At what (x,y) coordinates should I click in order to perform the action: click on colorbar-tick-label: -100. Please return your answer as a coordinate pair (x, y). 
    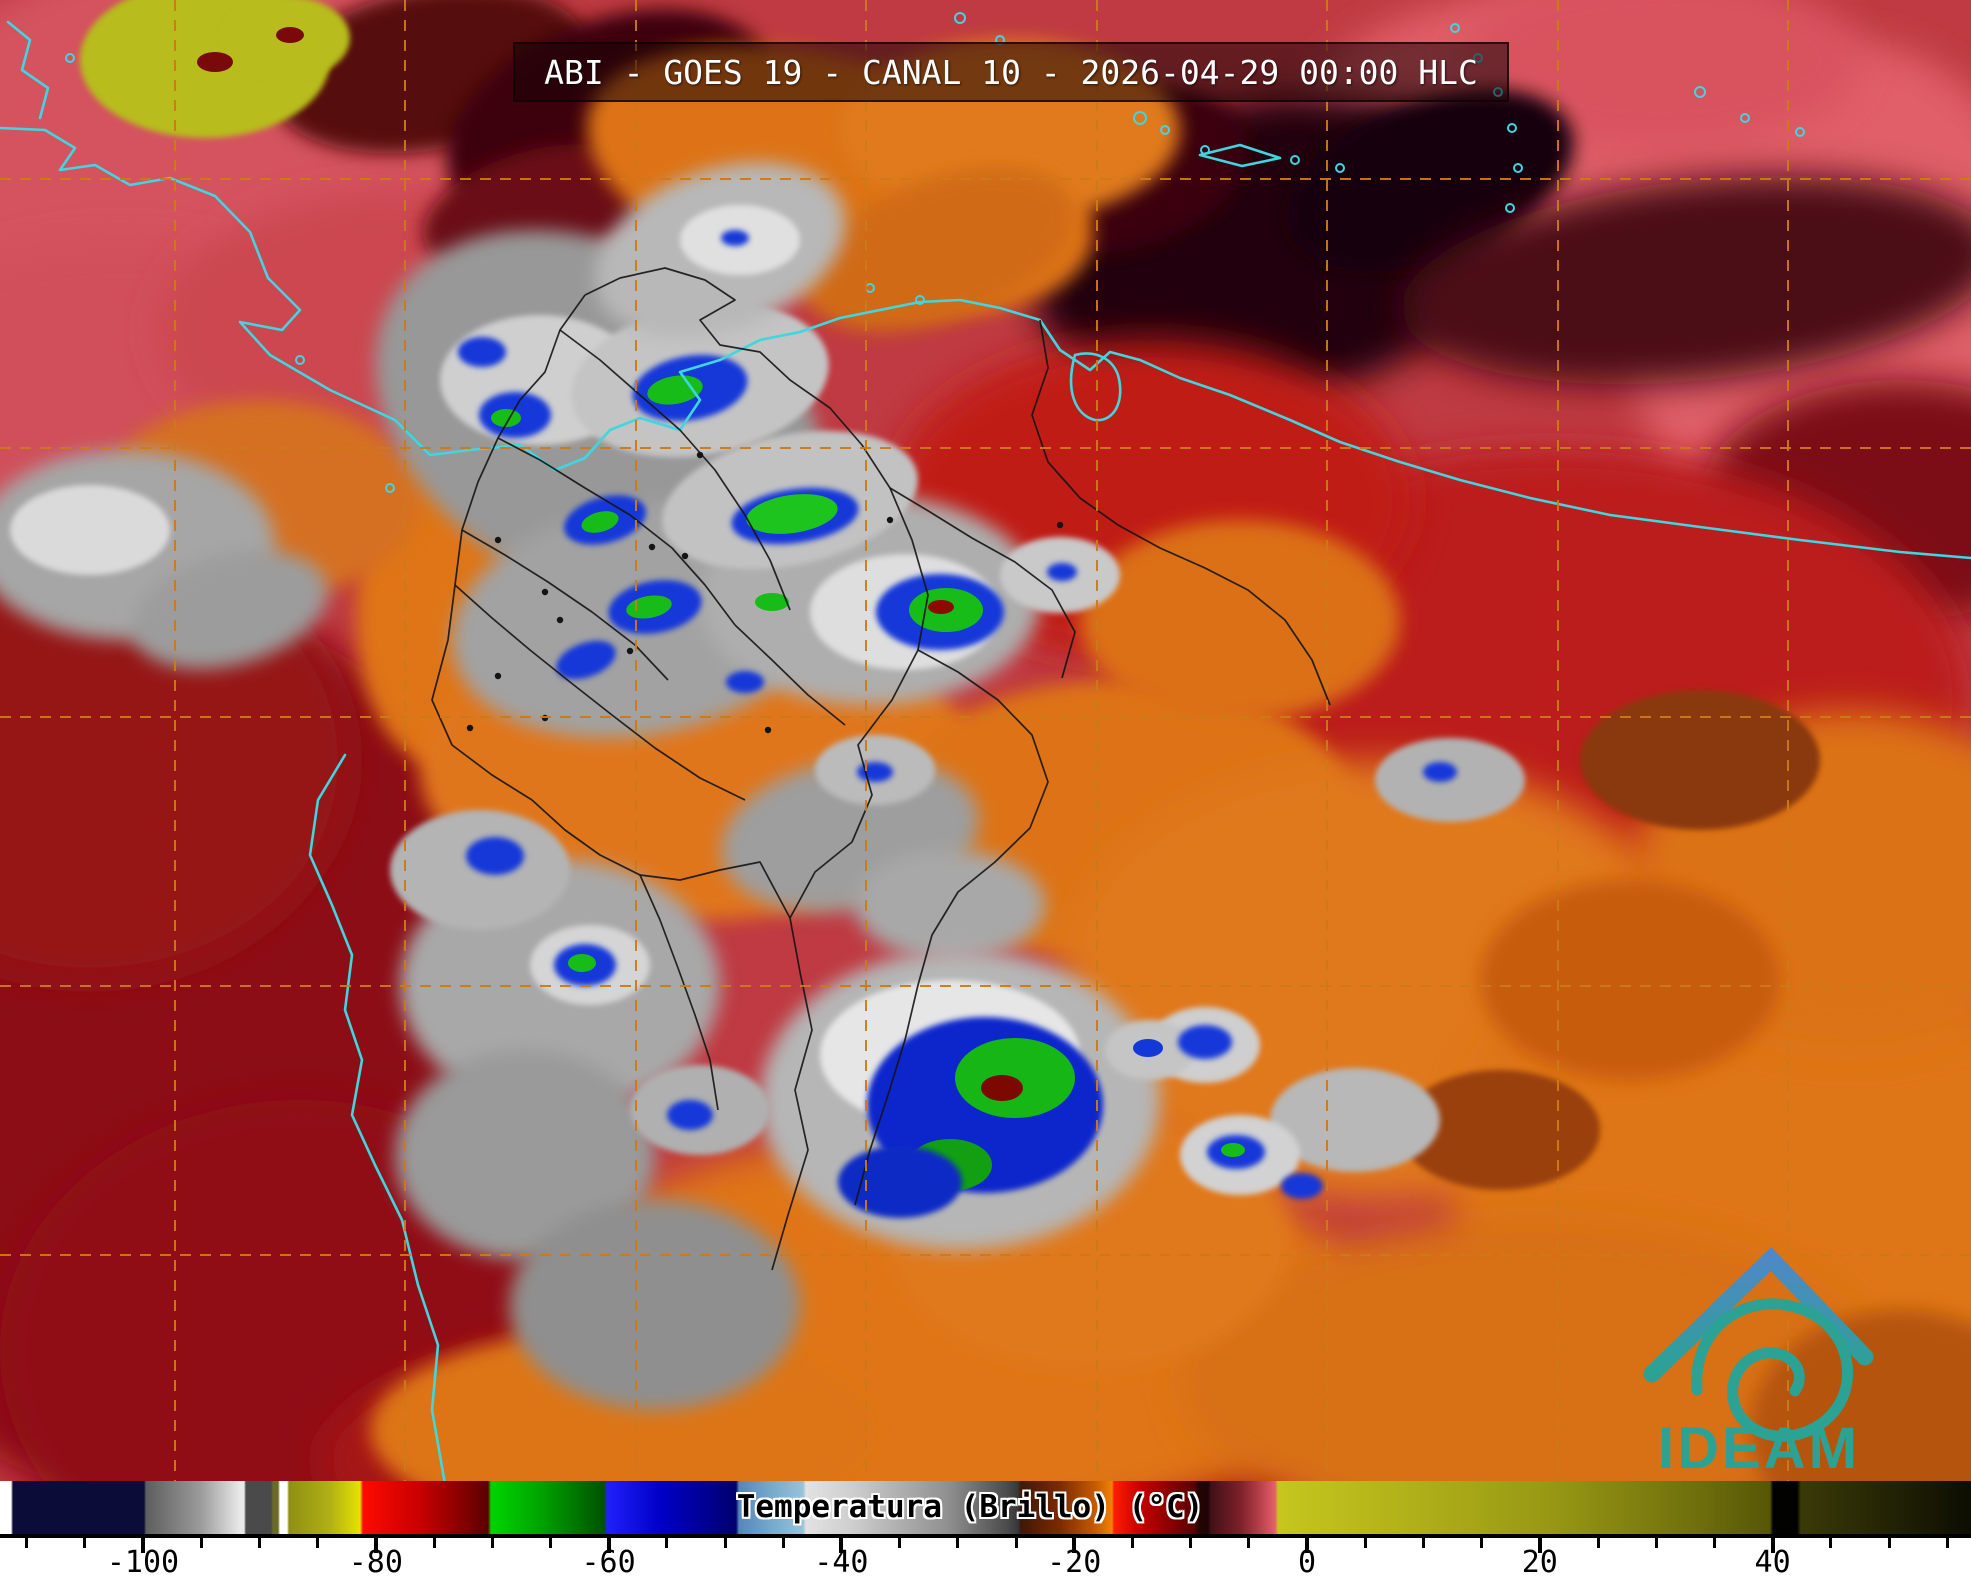
    Looking at the image, I should click on (143, 1561).